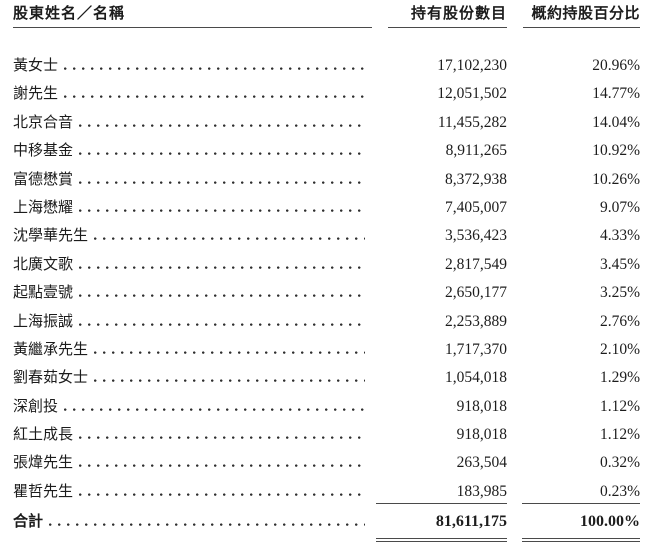  I want to click on table-row: 黃女士 17,102,230 20.96%, so click(326, 66).